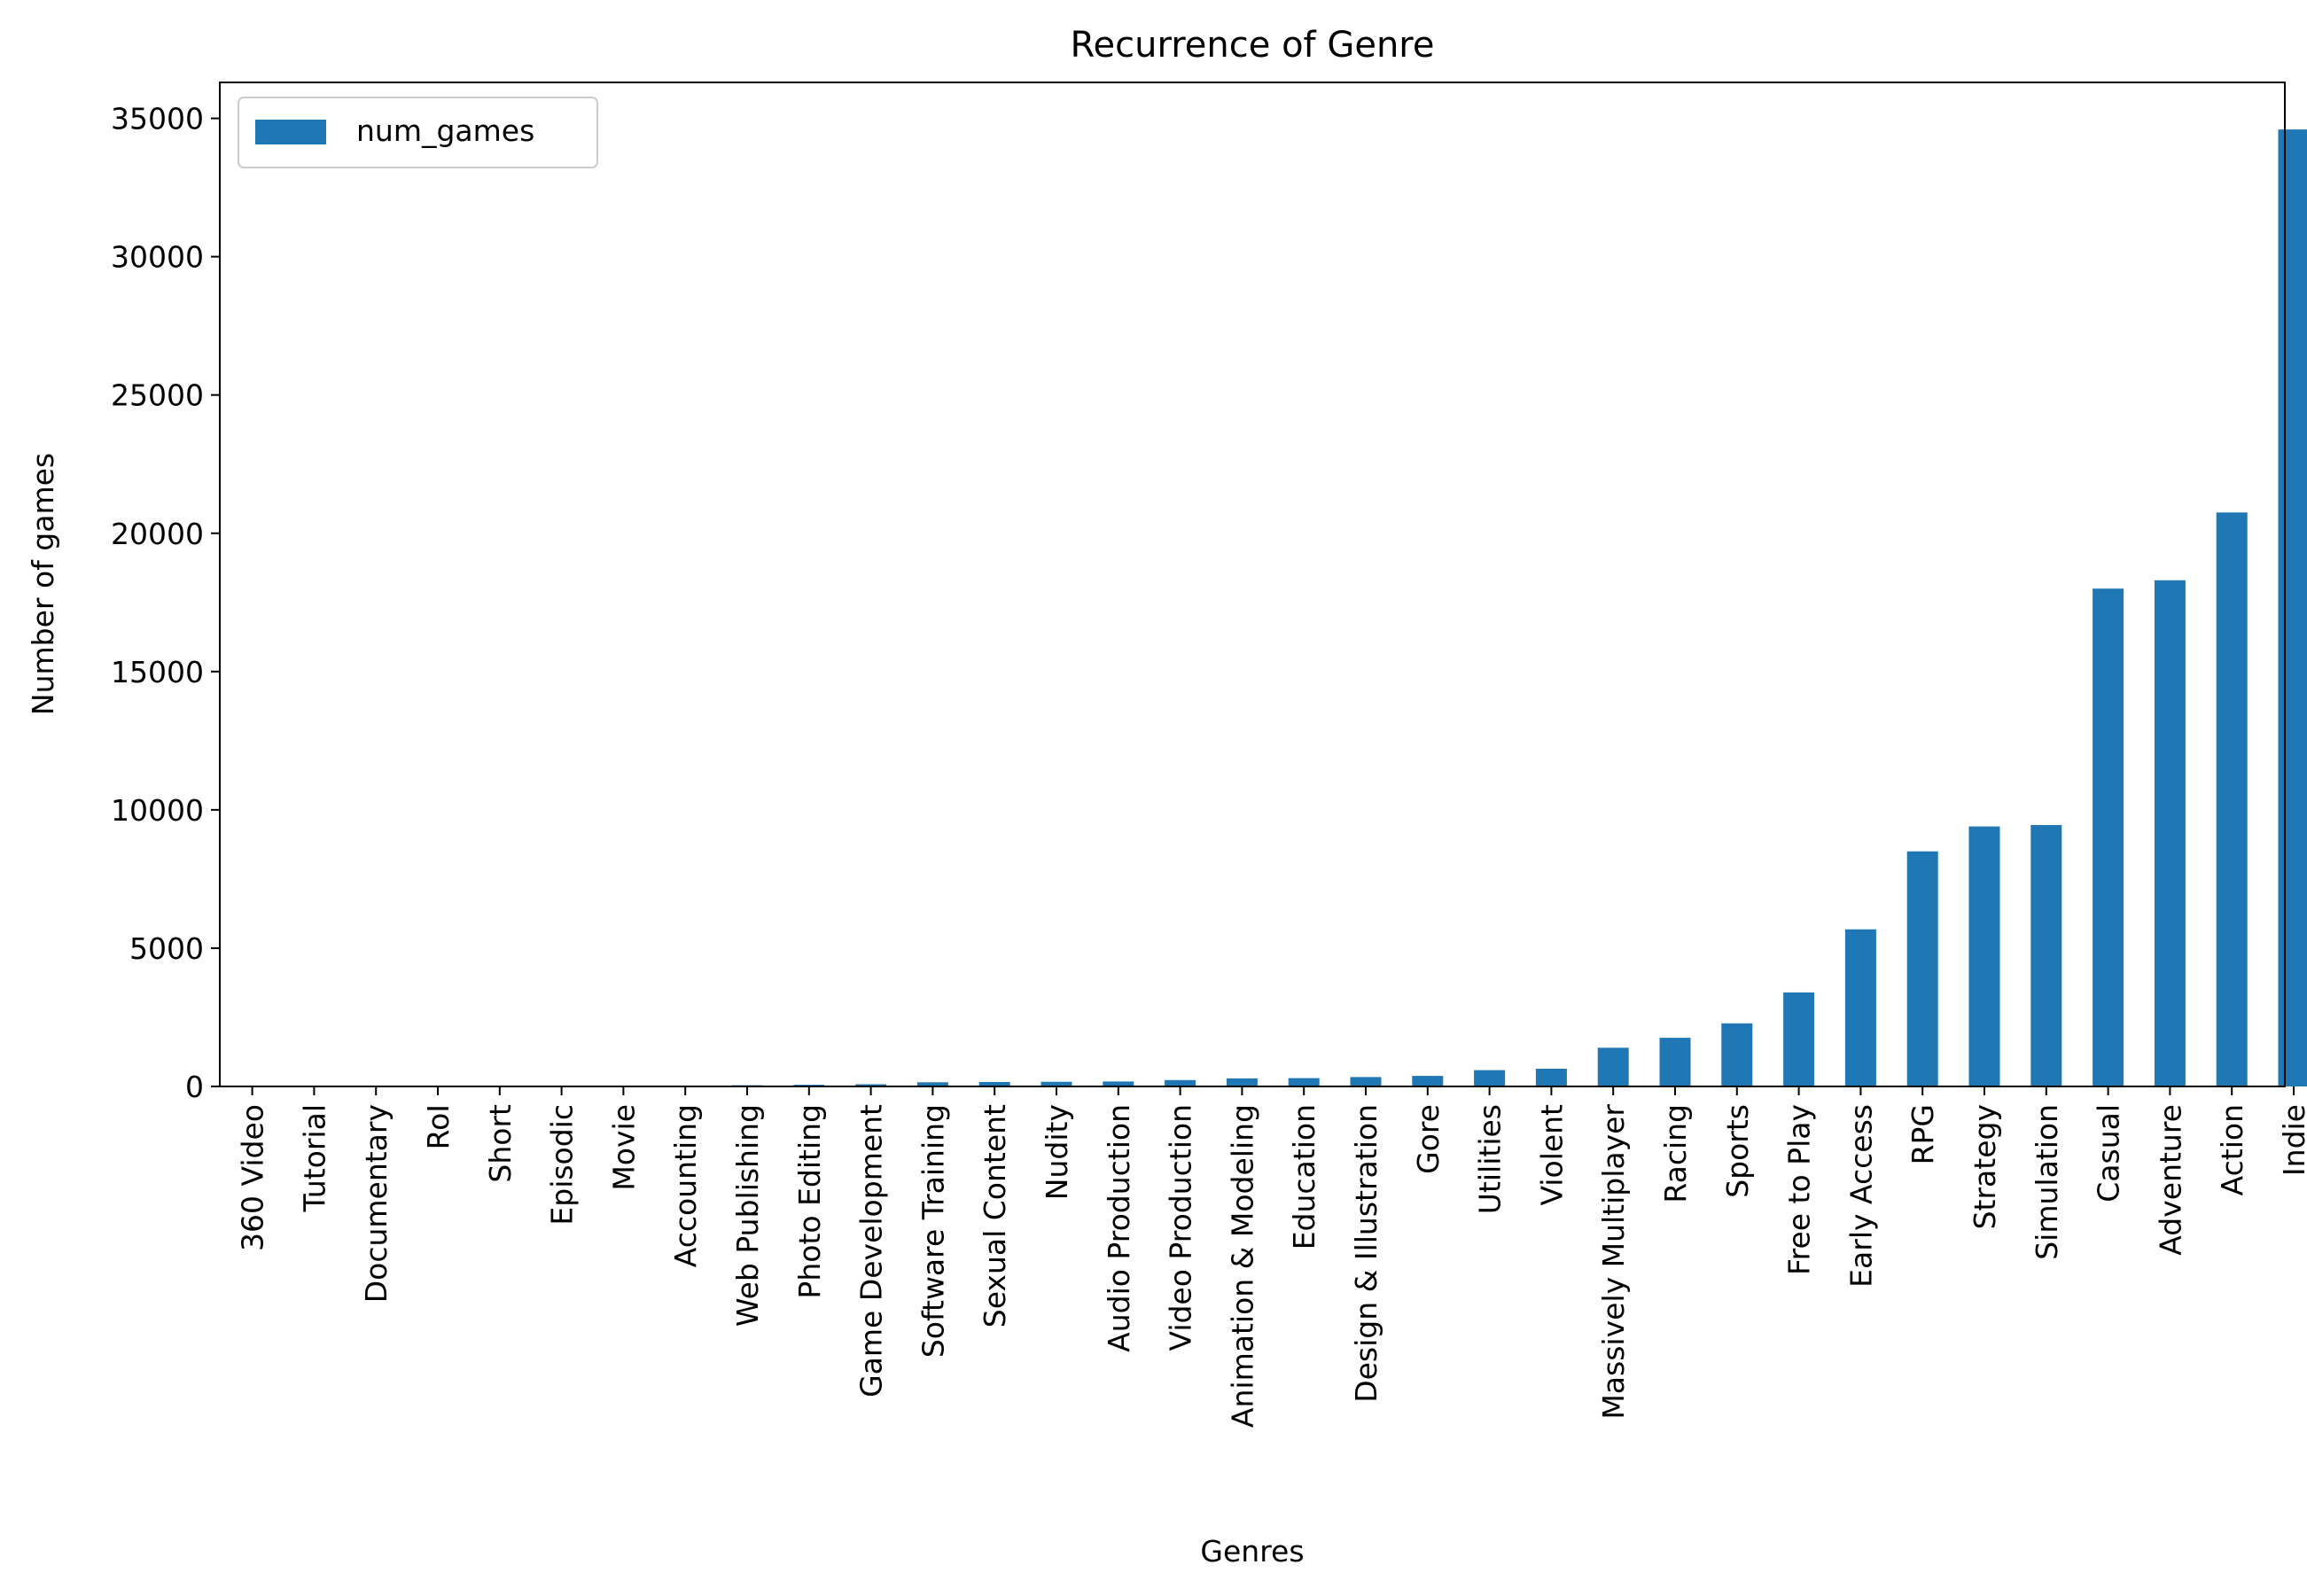 This screenshot has height=1596, width=2307. Describe the element at coordinates (1181, 1227) in the screenshot. I see `x-tick-label: Video Production` at that location.